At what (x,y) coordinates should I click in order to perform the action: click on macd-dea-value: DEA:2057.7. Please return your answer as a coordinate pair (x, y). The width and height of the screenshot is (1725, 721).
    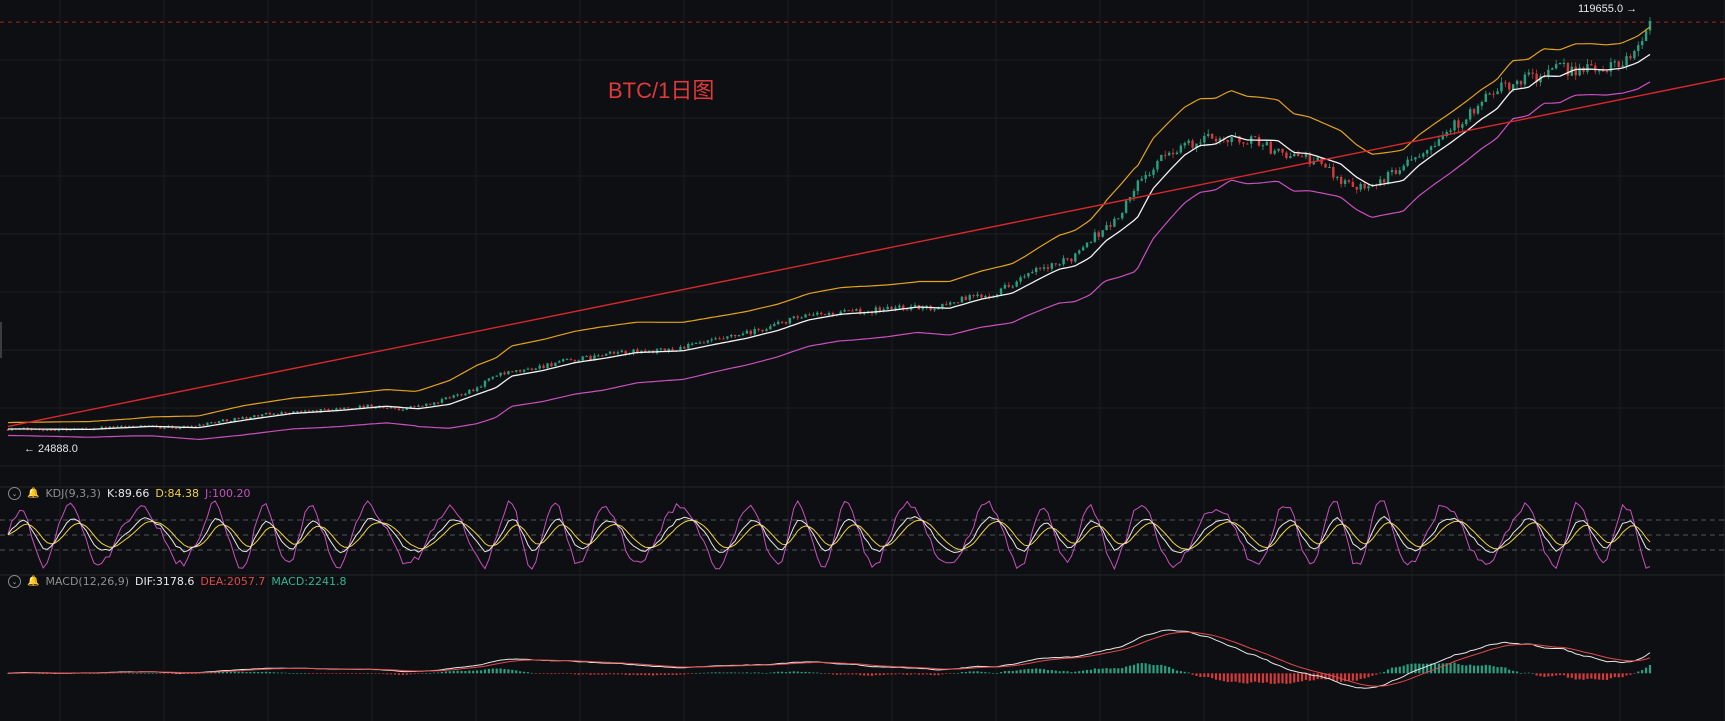
    Looking at the image, I should click on (233, 581).